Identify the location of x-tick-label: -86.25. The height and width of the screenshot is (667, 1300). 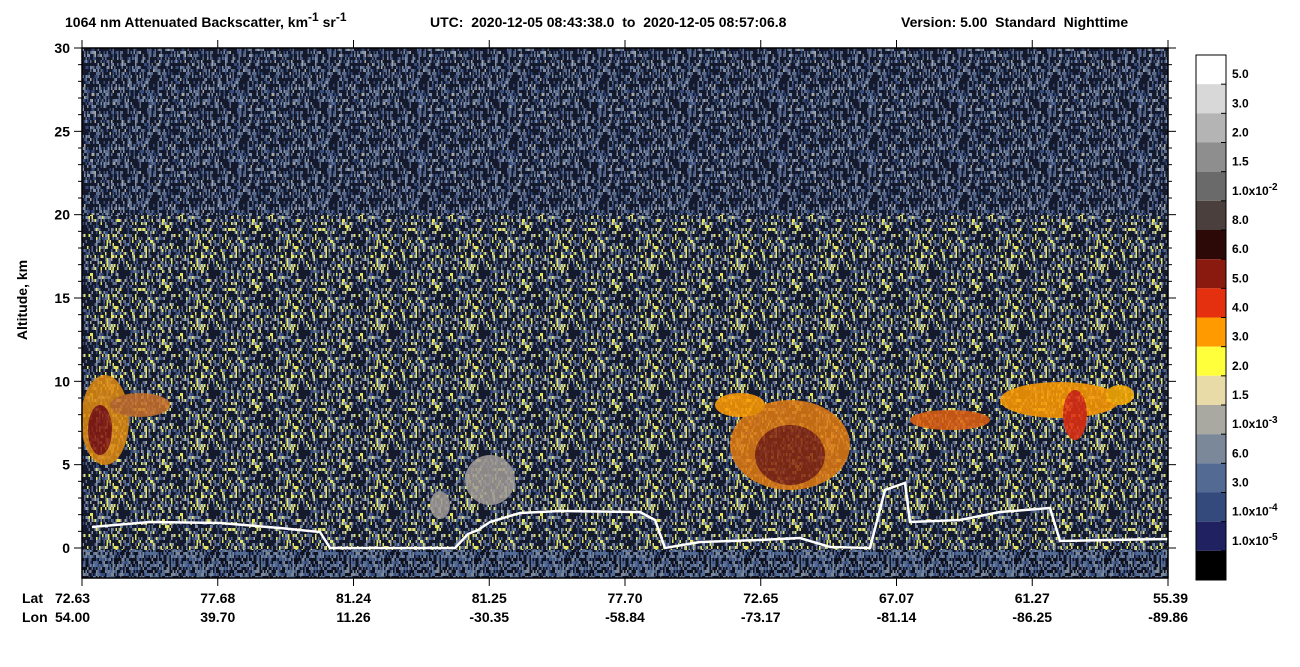
(1032, 617).